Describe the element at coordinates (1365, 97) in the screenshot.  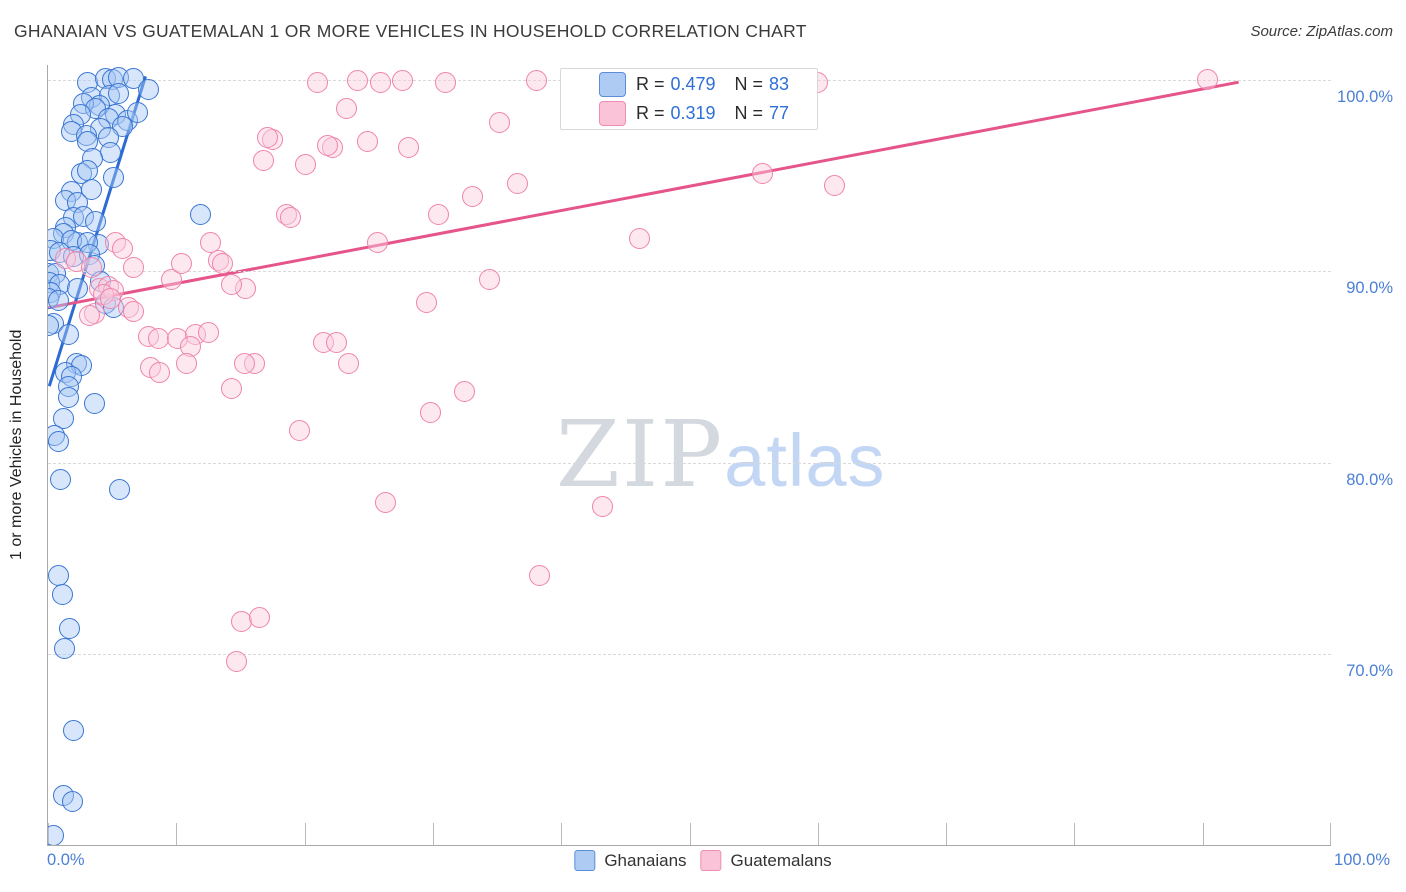
I see `y-axis-label-100: 100.0%` at that location.